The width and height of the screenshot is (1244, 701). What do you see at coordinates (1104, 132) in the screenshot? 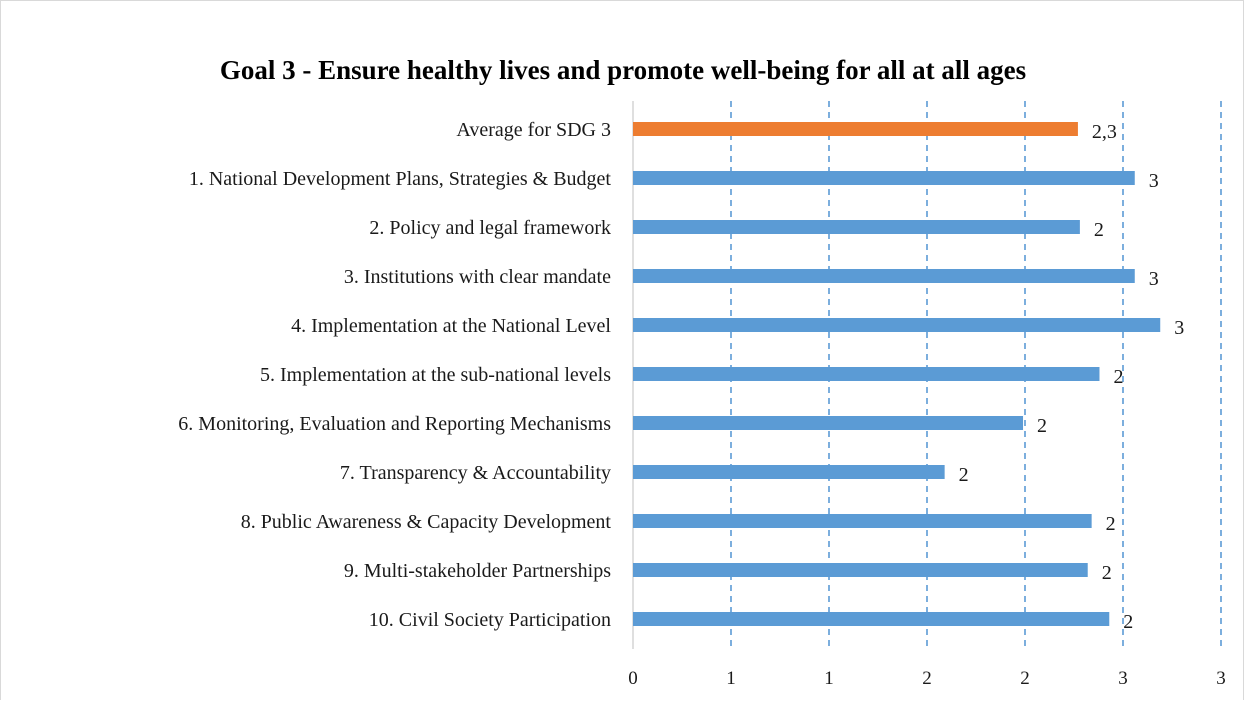
I see `data-label: 2,3` at bounding box center [1104, 132].